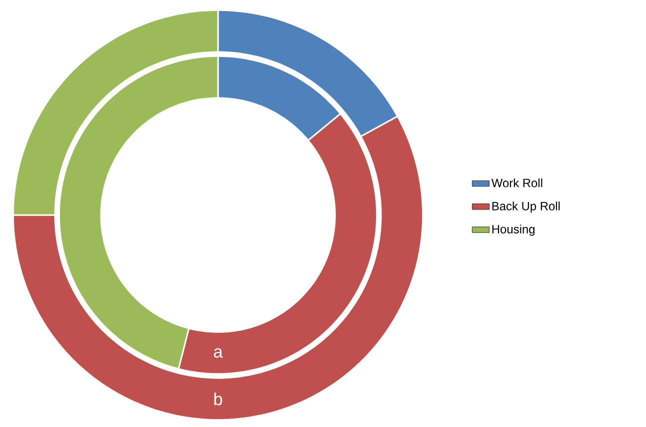 The image size is (646, 427). I want to click on legend-label: Back Up Roll, so click(526, 207).